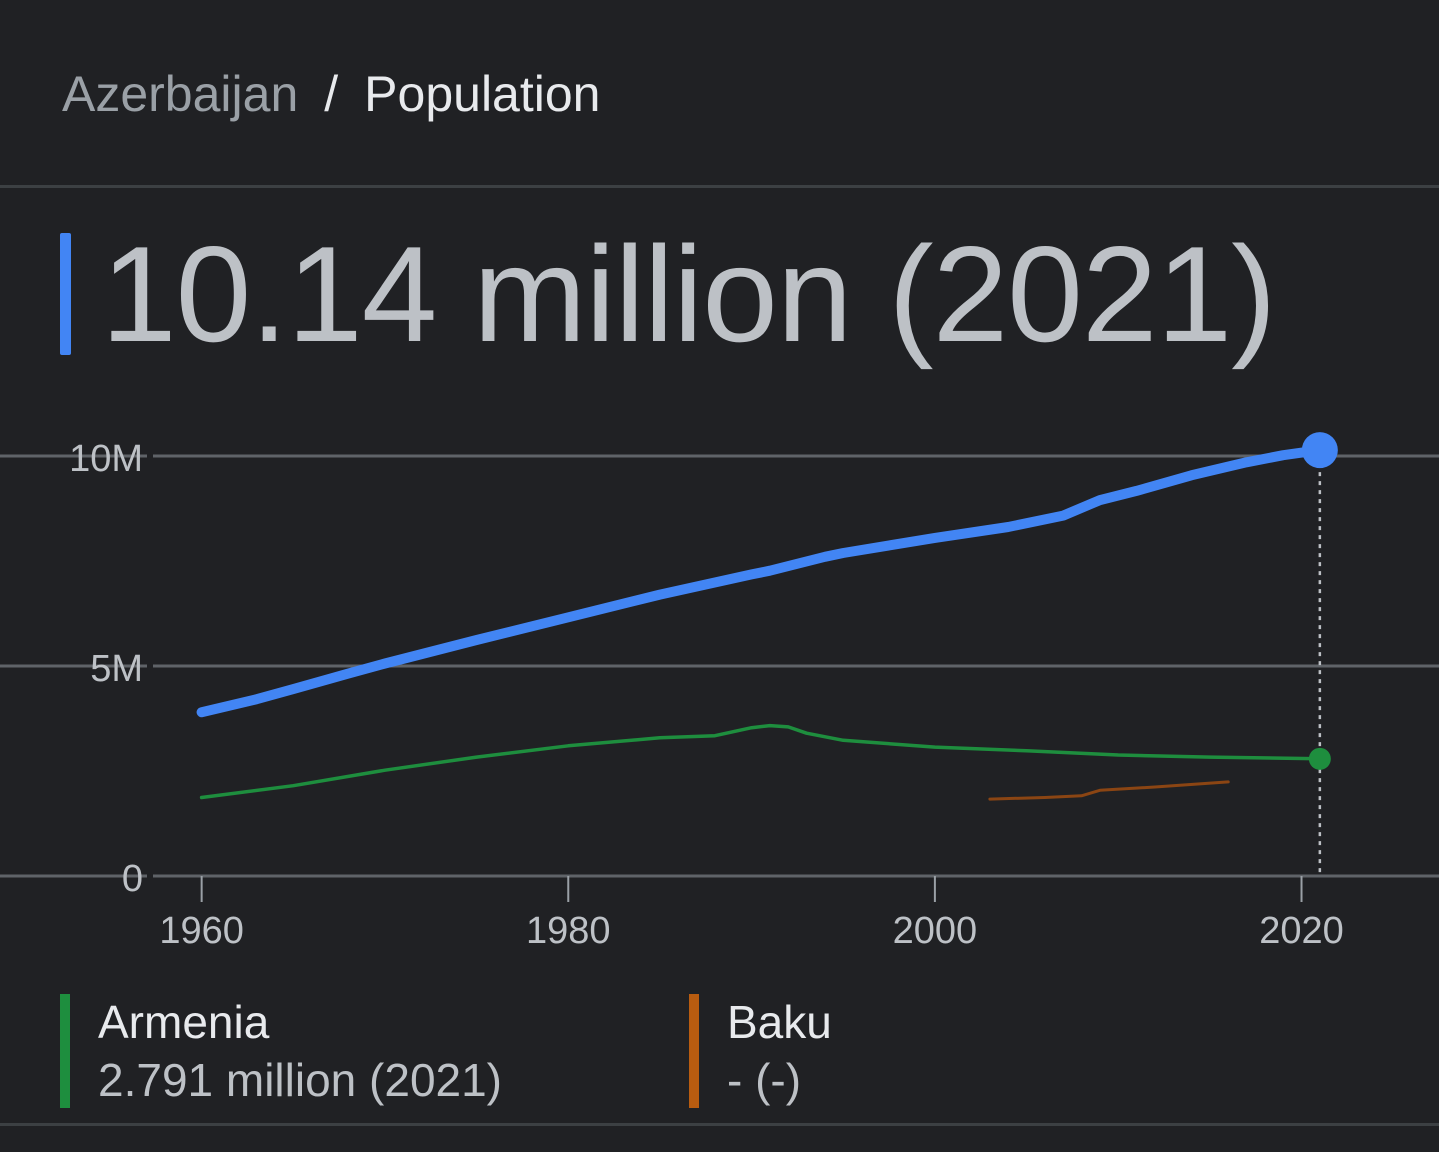 The height and width of the screenshot is (1152, 1439). What do you see at coordinates (106, 459) in the screenshot?
I see `y-tick-label: 10M` at bounding box center [106, 459].